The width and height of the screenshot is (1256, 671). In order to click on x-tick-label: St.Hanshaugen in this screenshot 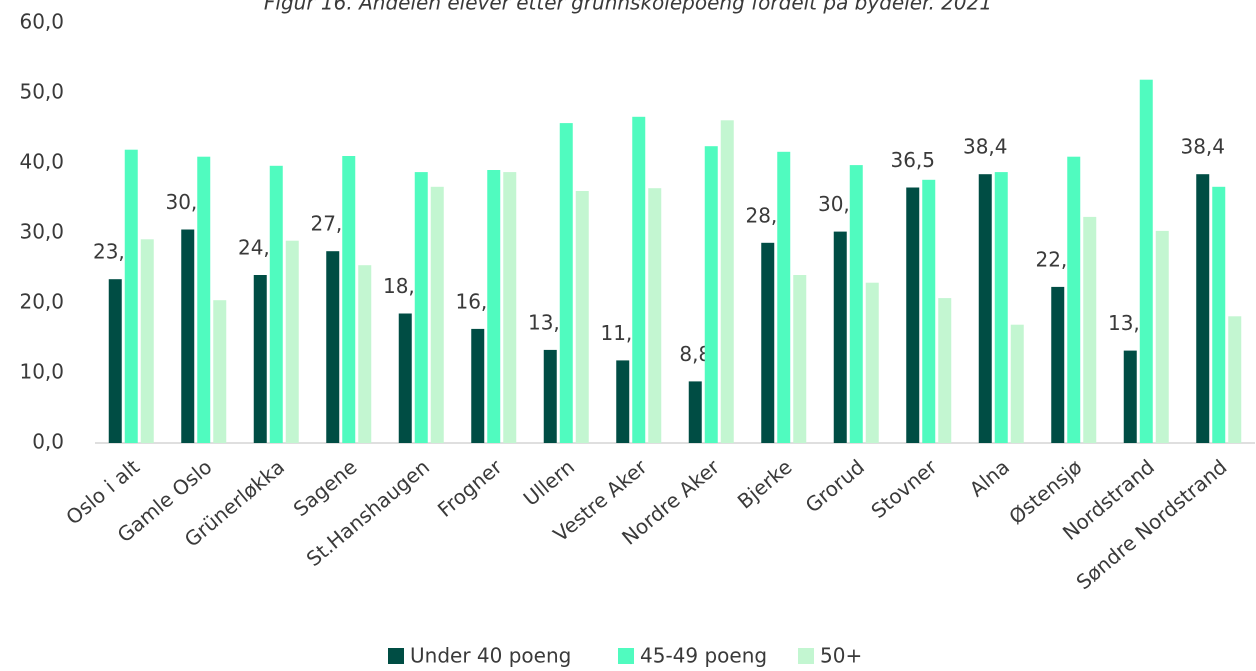, I will do `click(368, 513)`.